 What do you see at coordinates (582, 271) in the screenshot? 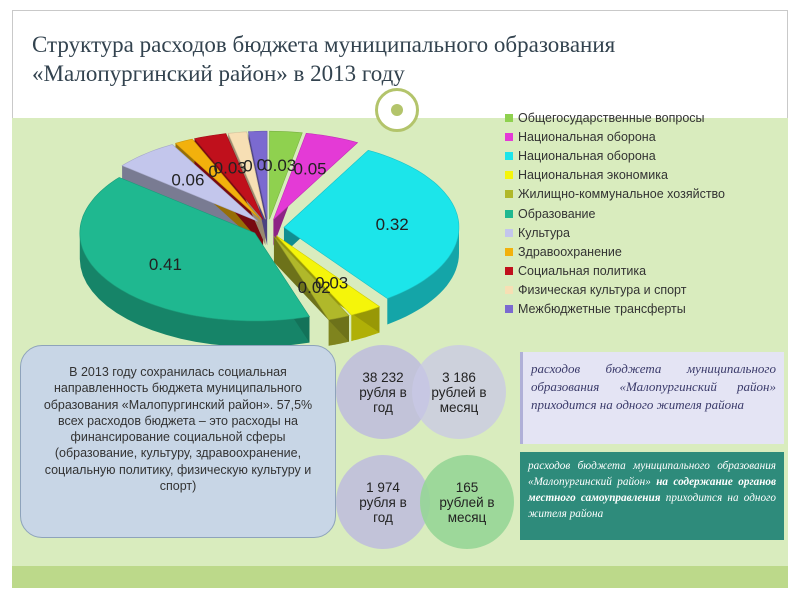
I see `legend-label: Социальная политика` at bounding box center [582, 271].